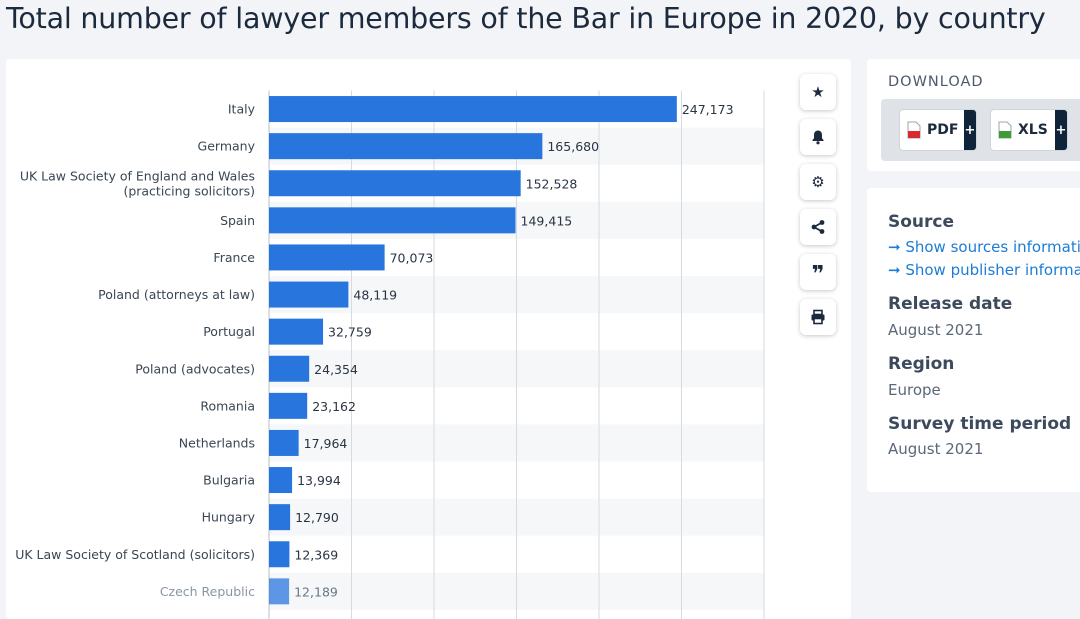 The width and height of the screenshot is (1080, 619). I want to click on quote-icon: ❞, so click(818, 274).